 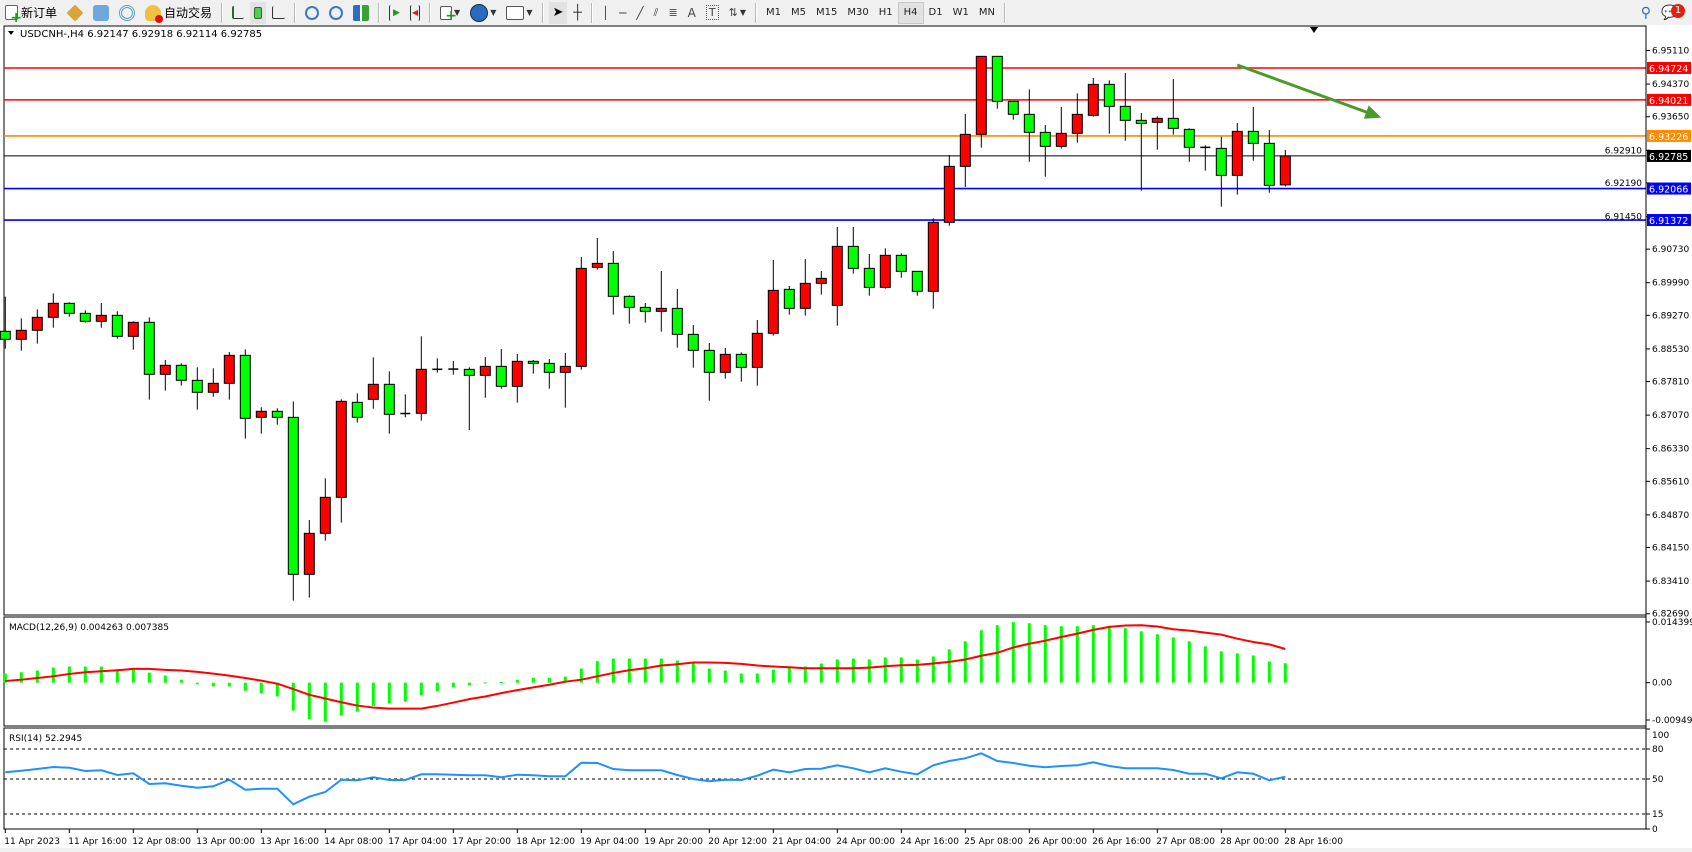 What do you see at coordinates (858, 12) in the screenshot?
I see `timeframe-m30: M30` at bounding box center [858, 12].